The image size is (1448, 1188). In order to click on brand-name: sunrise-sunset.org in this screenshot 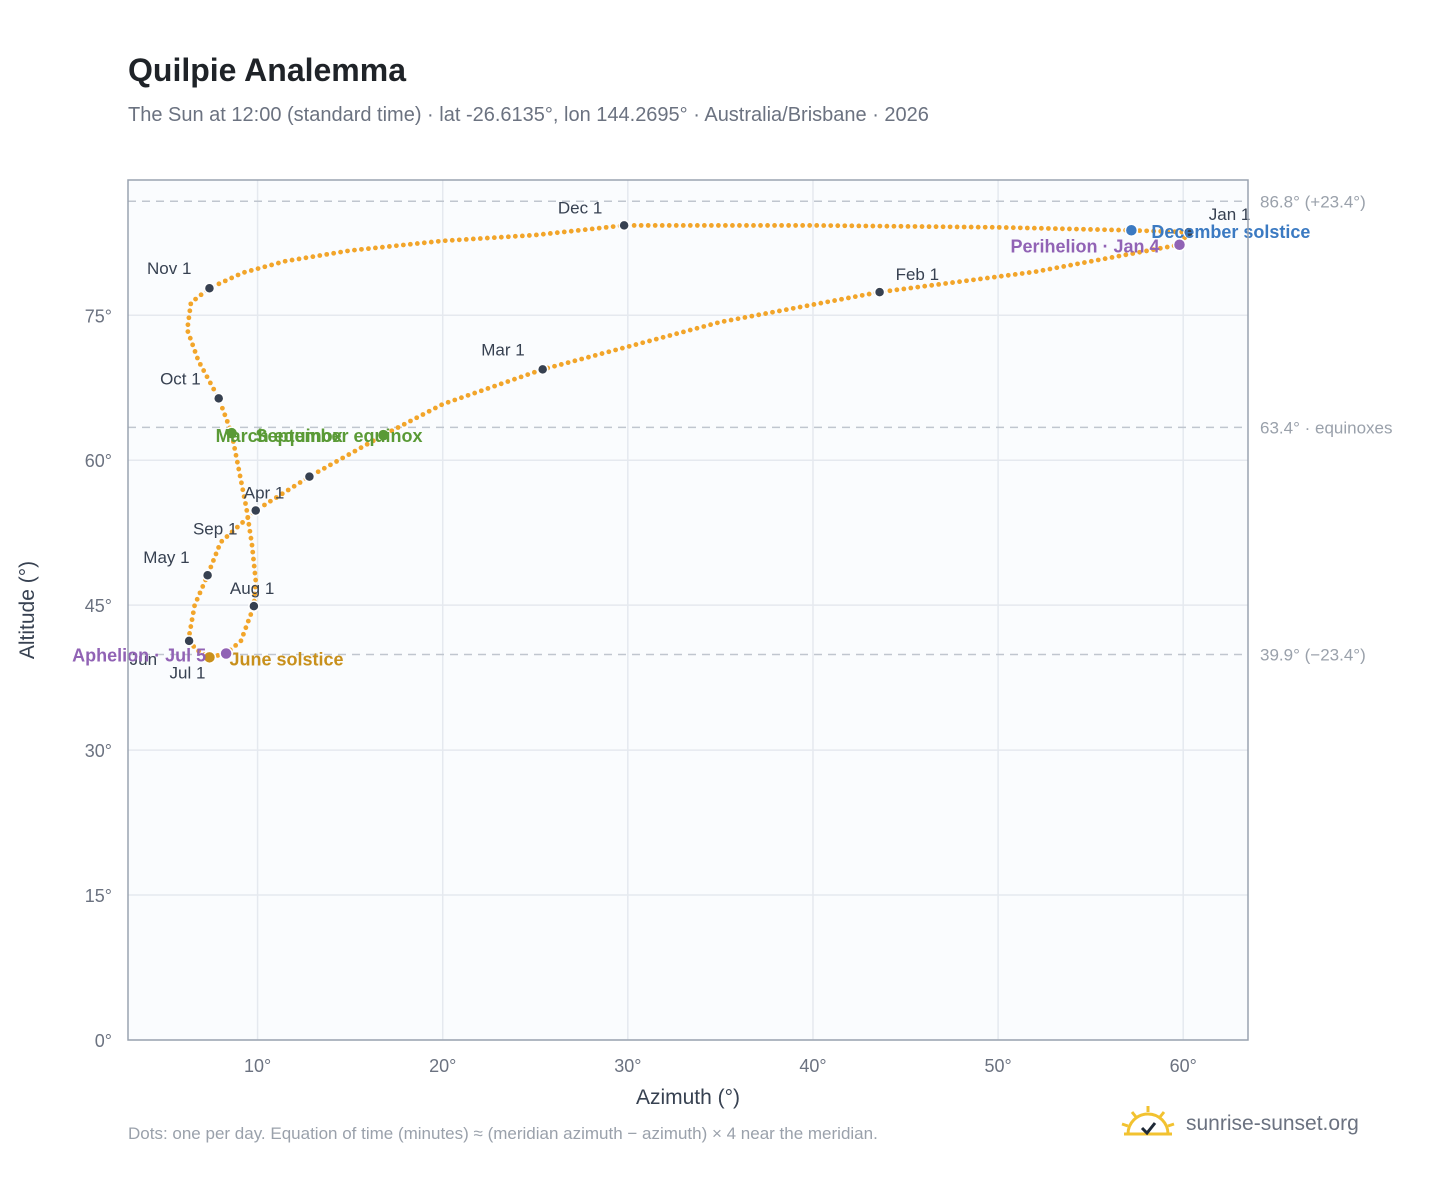, I will do `click(1272, 1123)`.